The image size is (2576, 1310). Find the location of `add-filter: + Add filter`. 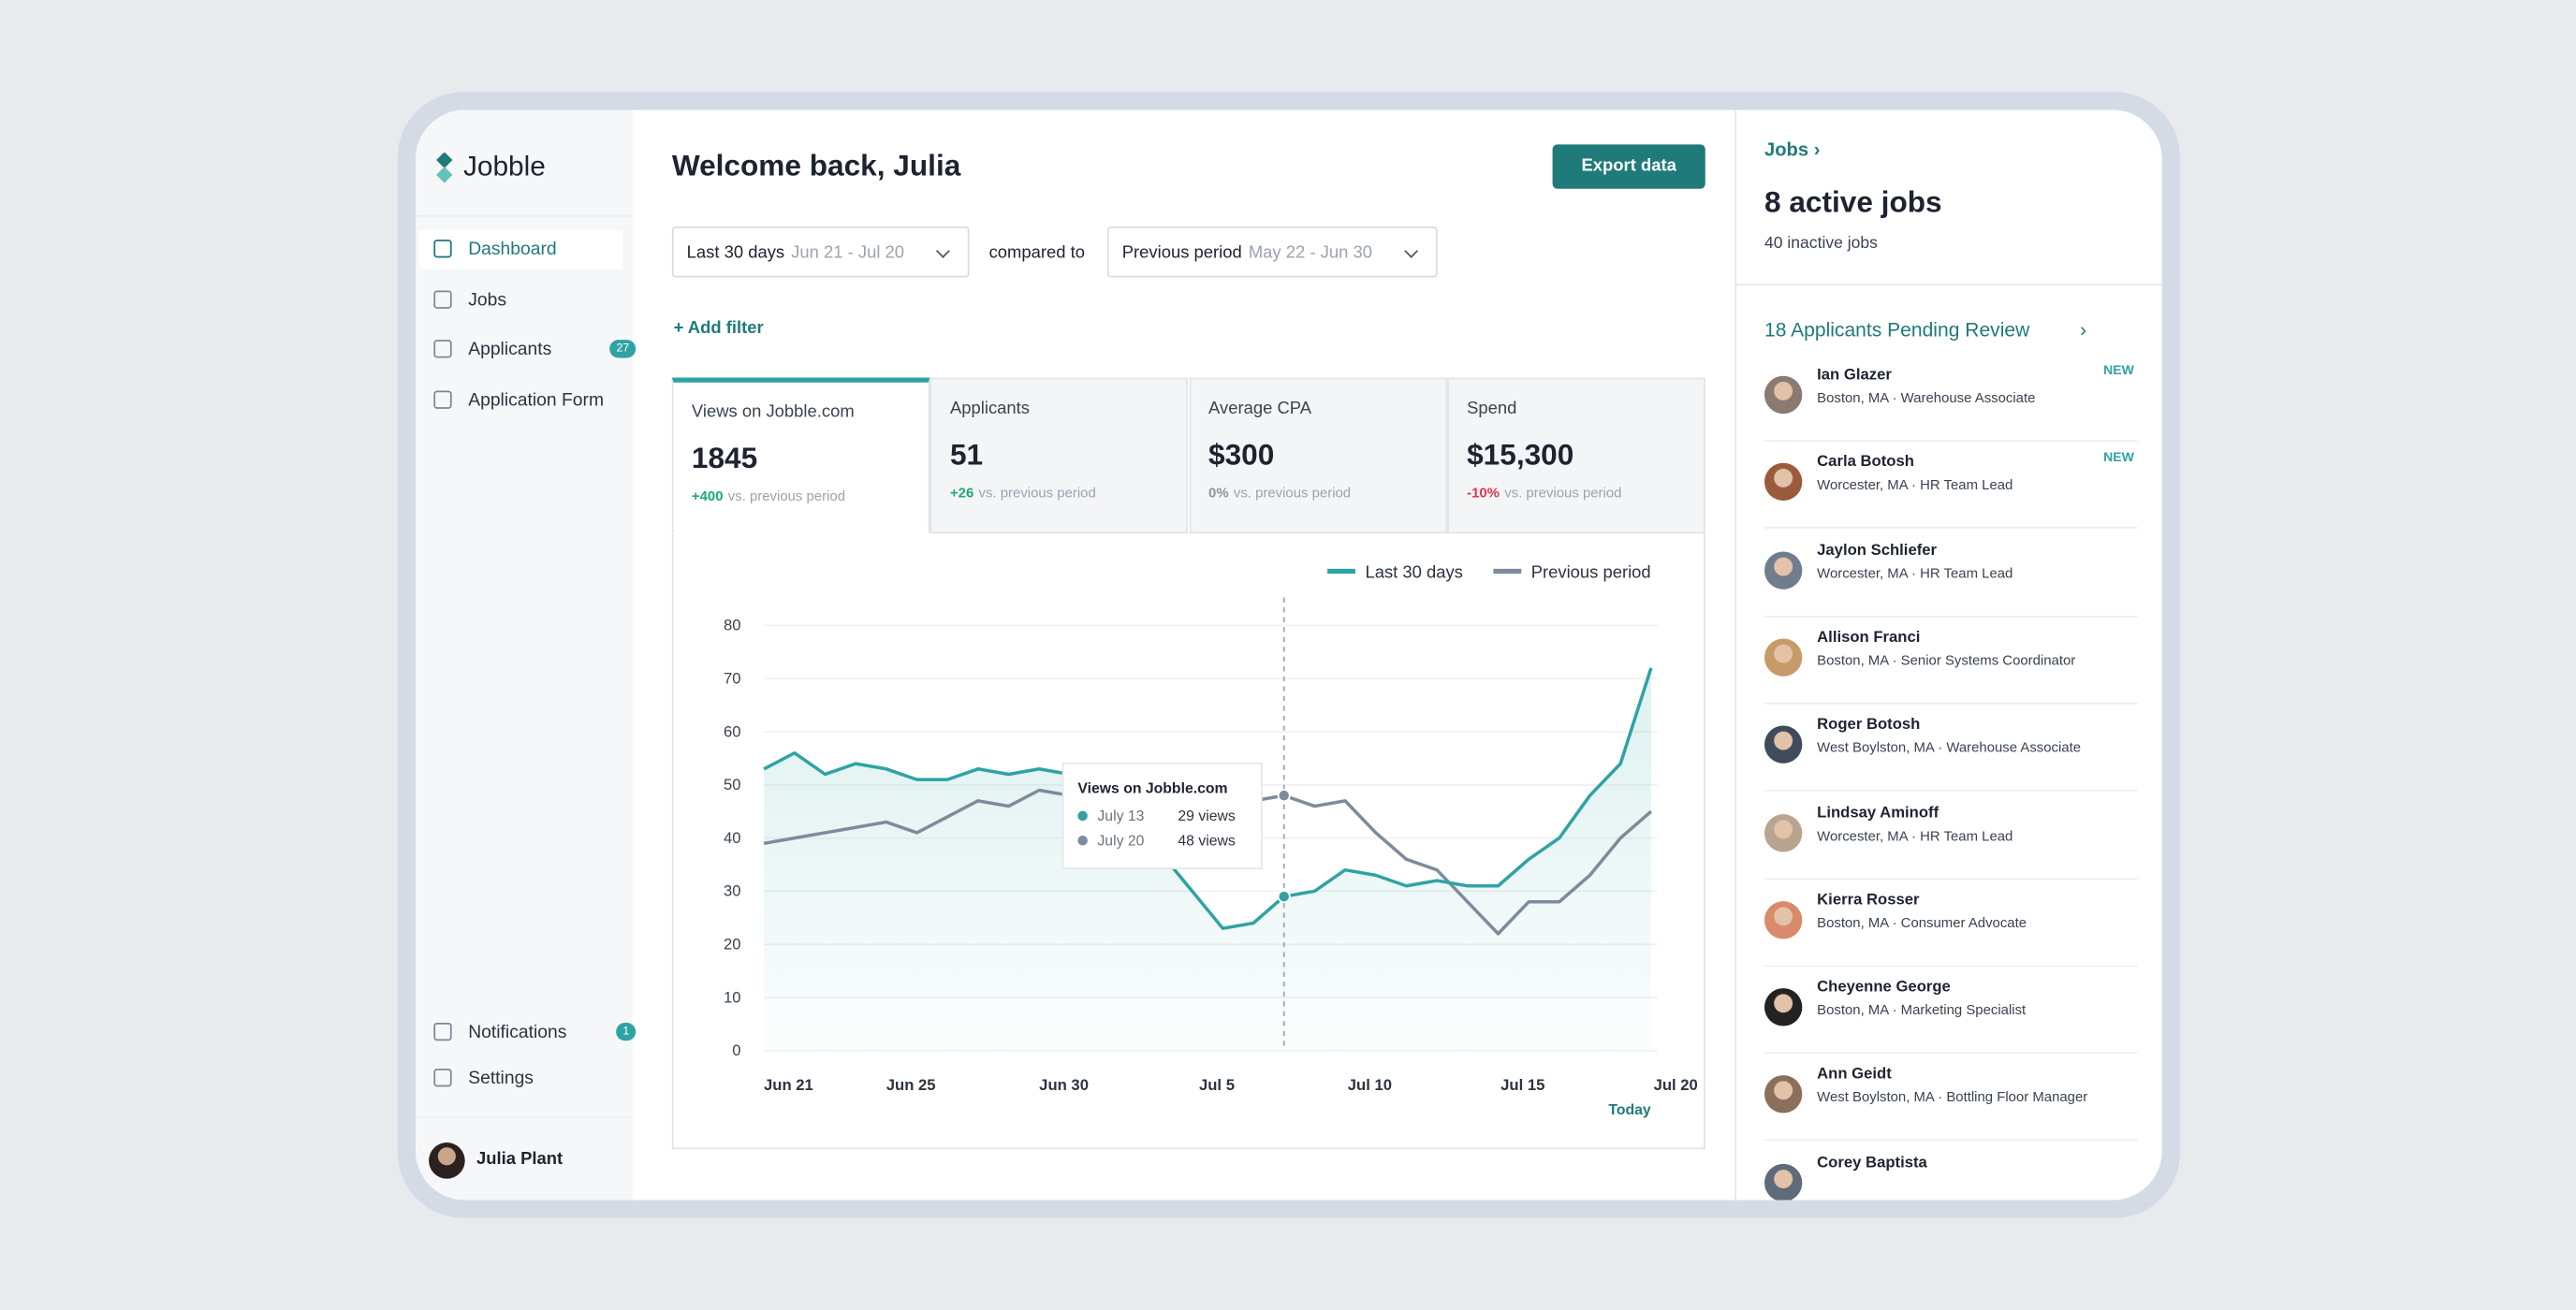

add-filter: + Add filter is located at coordinates (718, 328).